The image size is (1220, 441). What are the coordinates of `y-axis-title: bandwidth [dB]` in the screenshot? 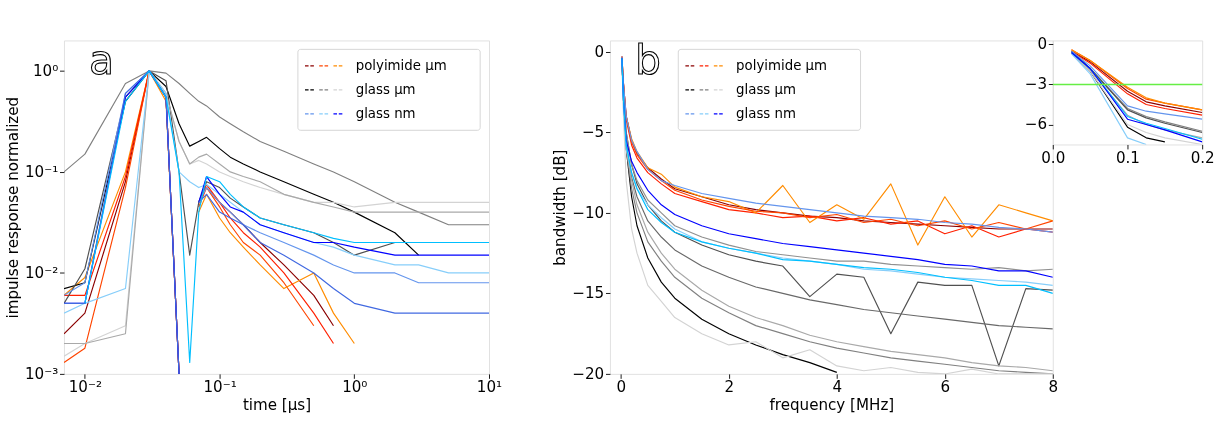 It's located at (560, 207).